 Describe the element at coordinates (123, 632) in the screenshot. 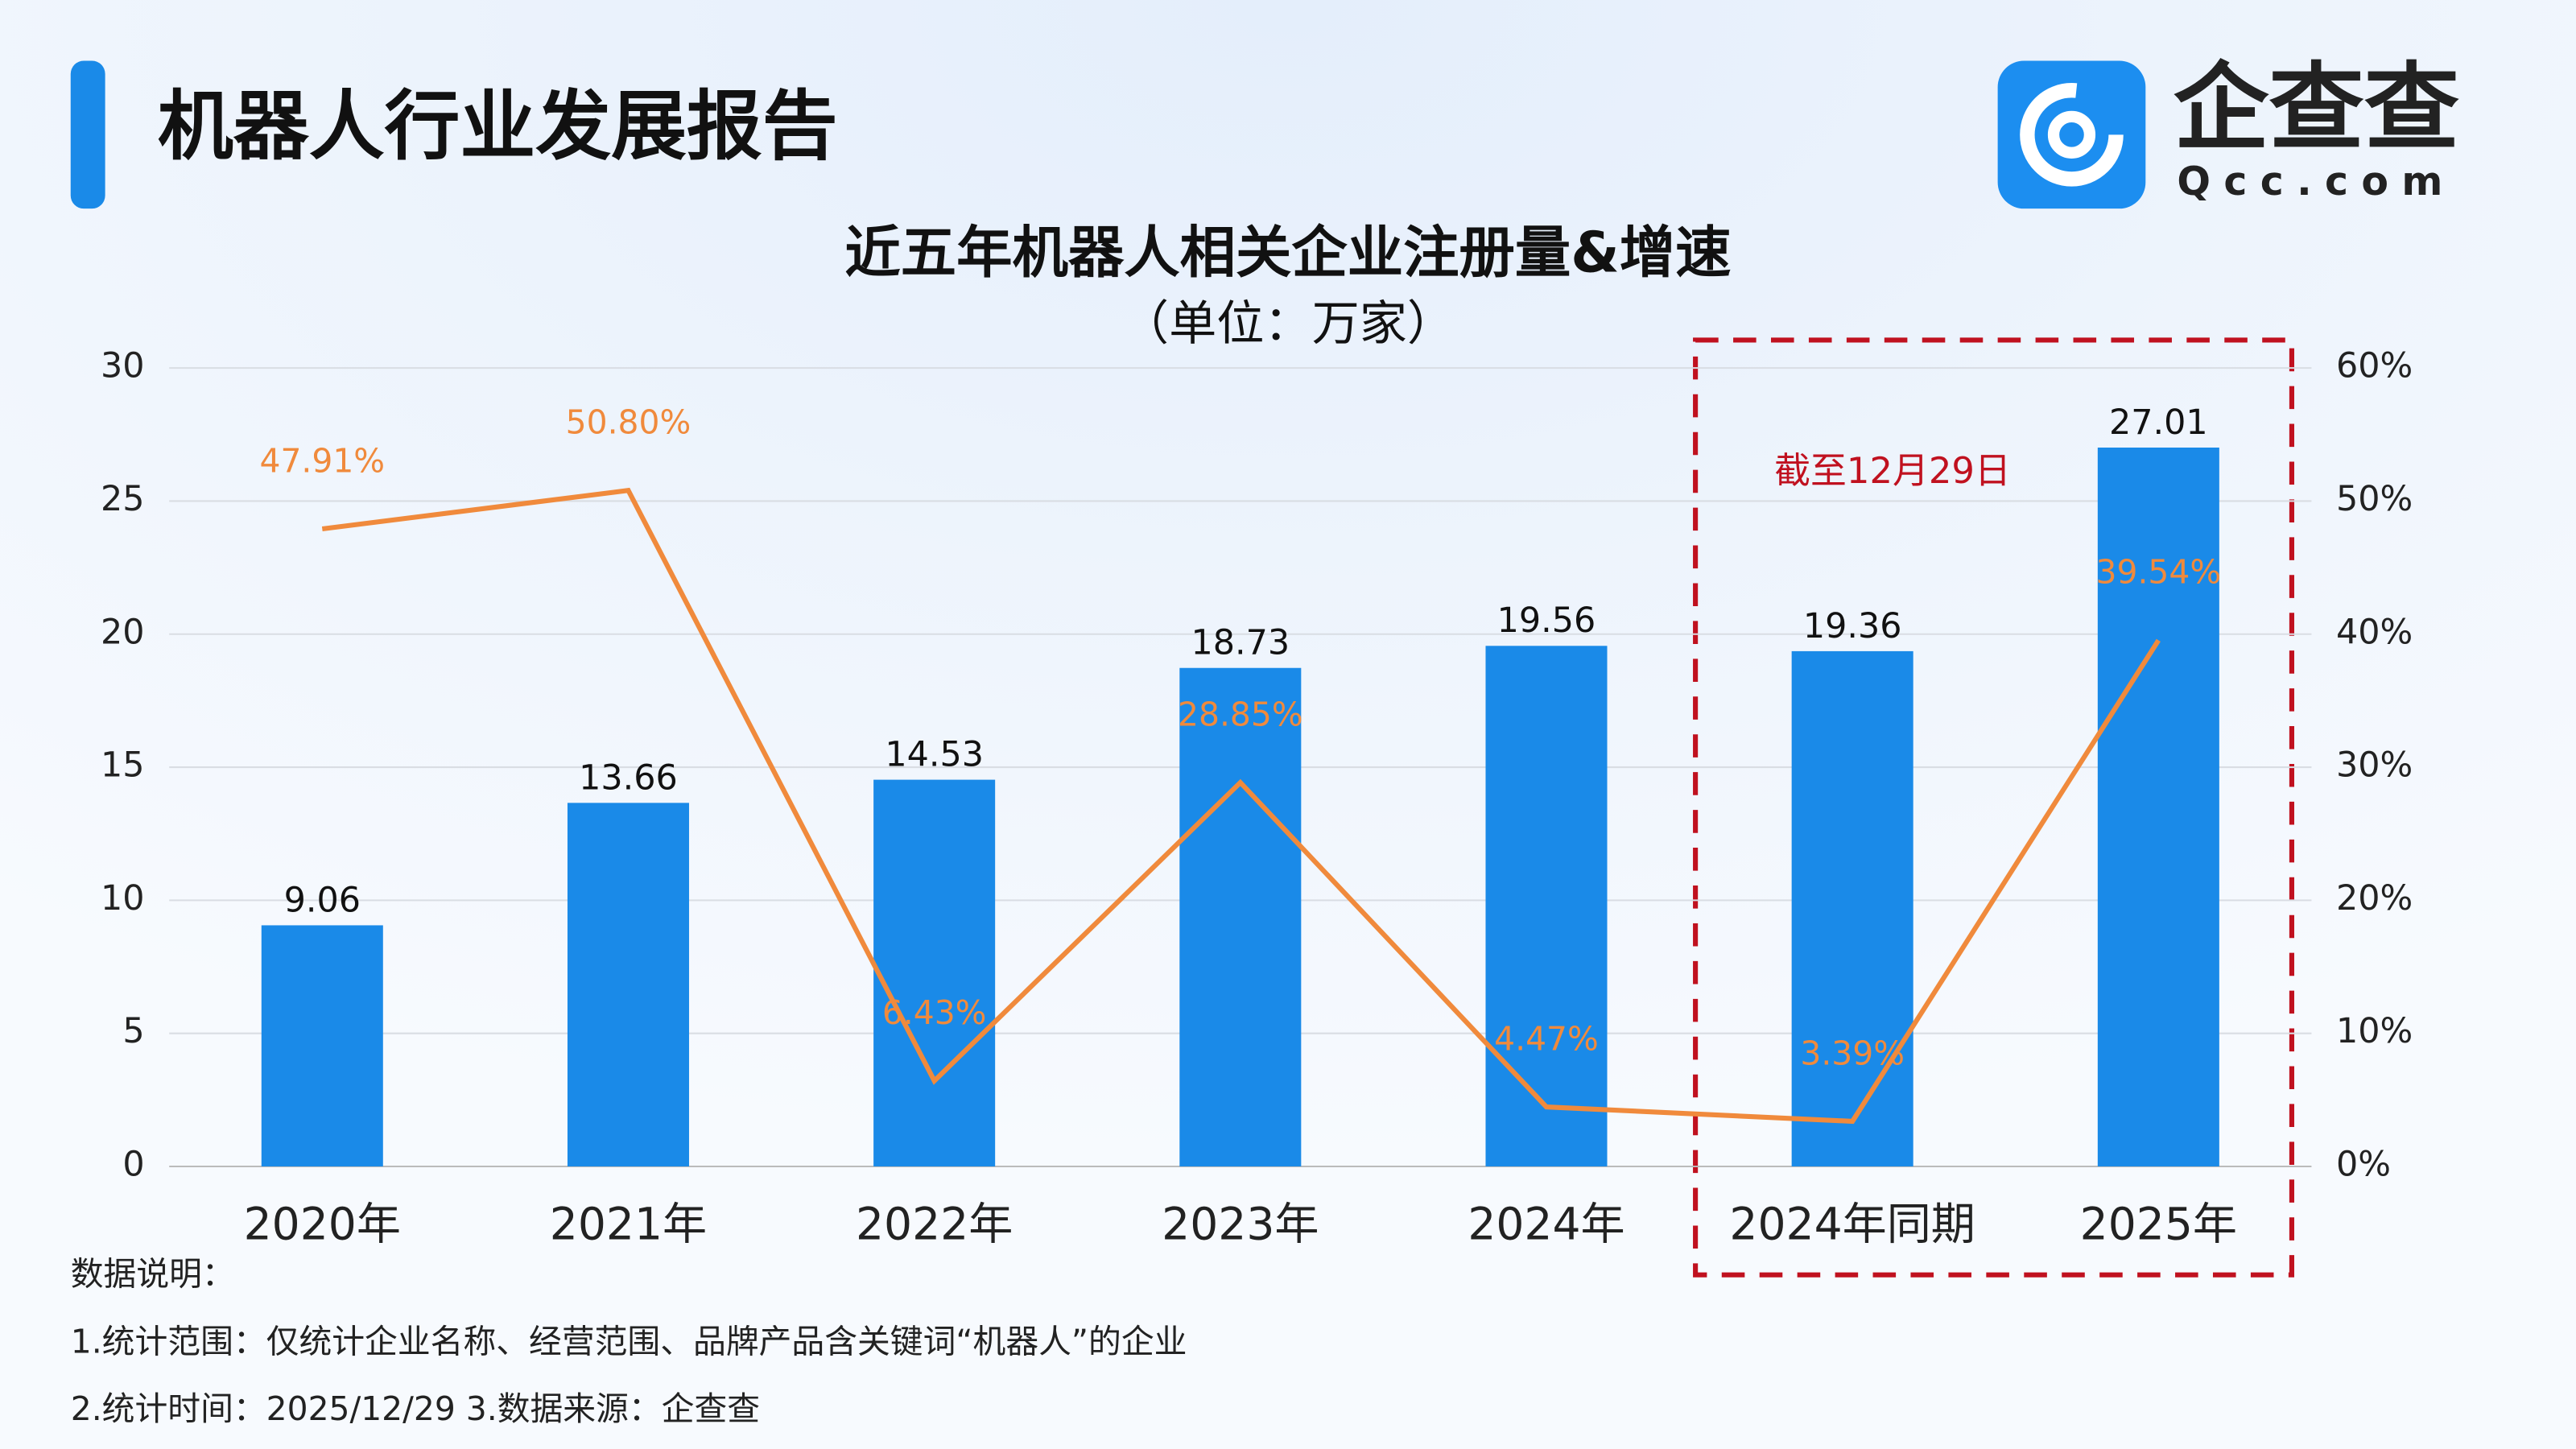

I see `y-tick-label: 20` at that location.